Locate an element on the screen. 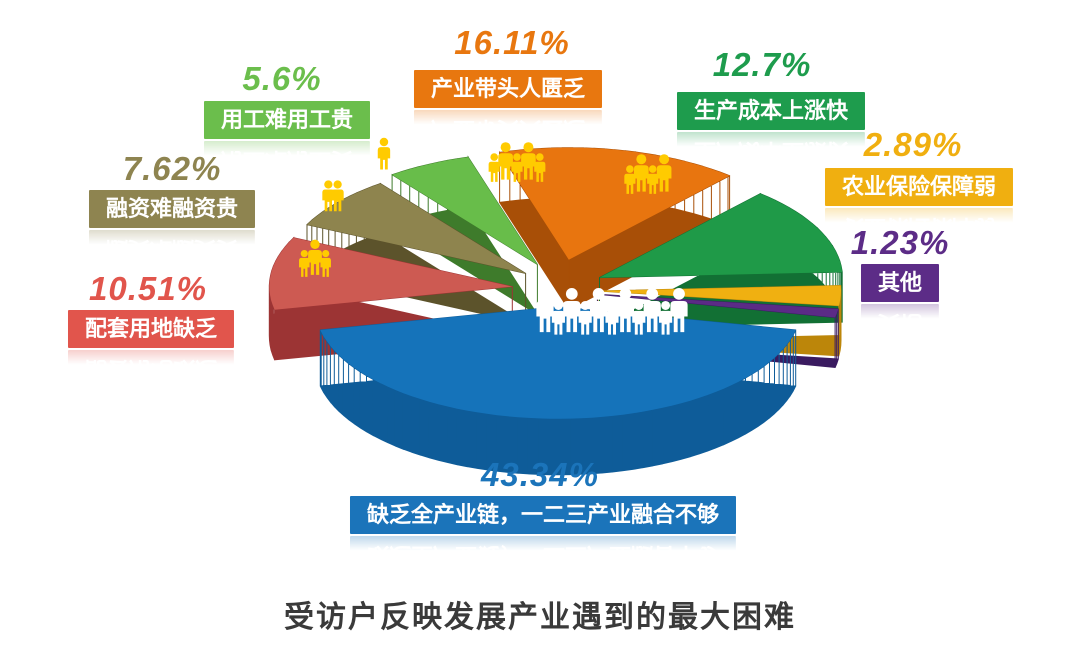  people-icons-labor is located at coordinates (384, 153).